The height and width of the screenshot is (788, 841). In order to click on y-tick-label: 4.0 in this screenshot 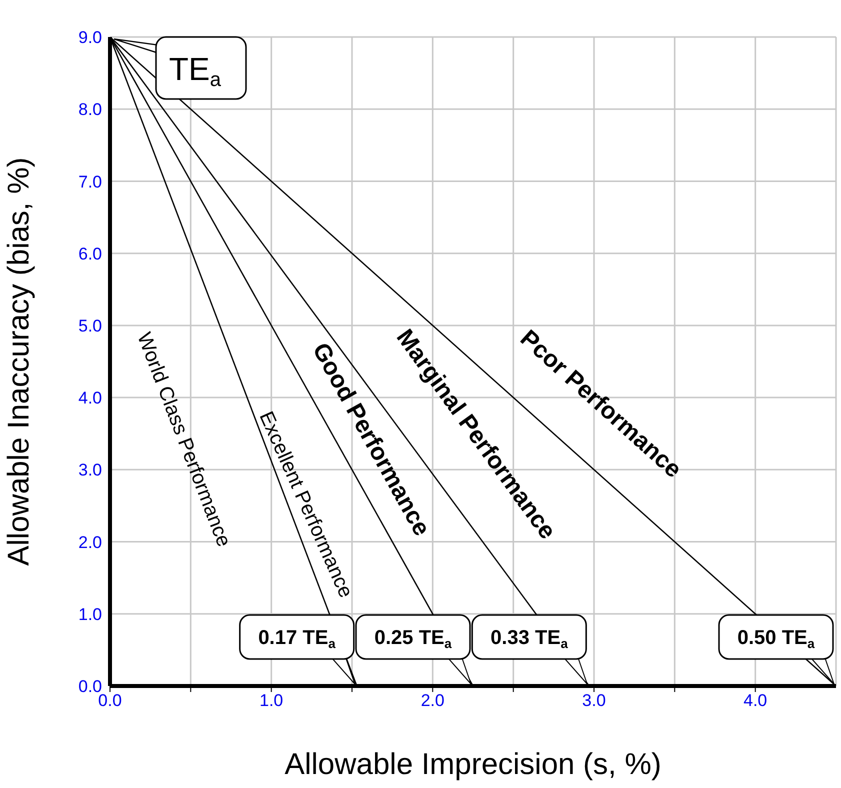, I will do `click(90, 398)`.